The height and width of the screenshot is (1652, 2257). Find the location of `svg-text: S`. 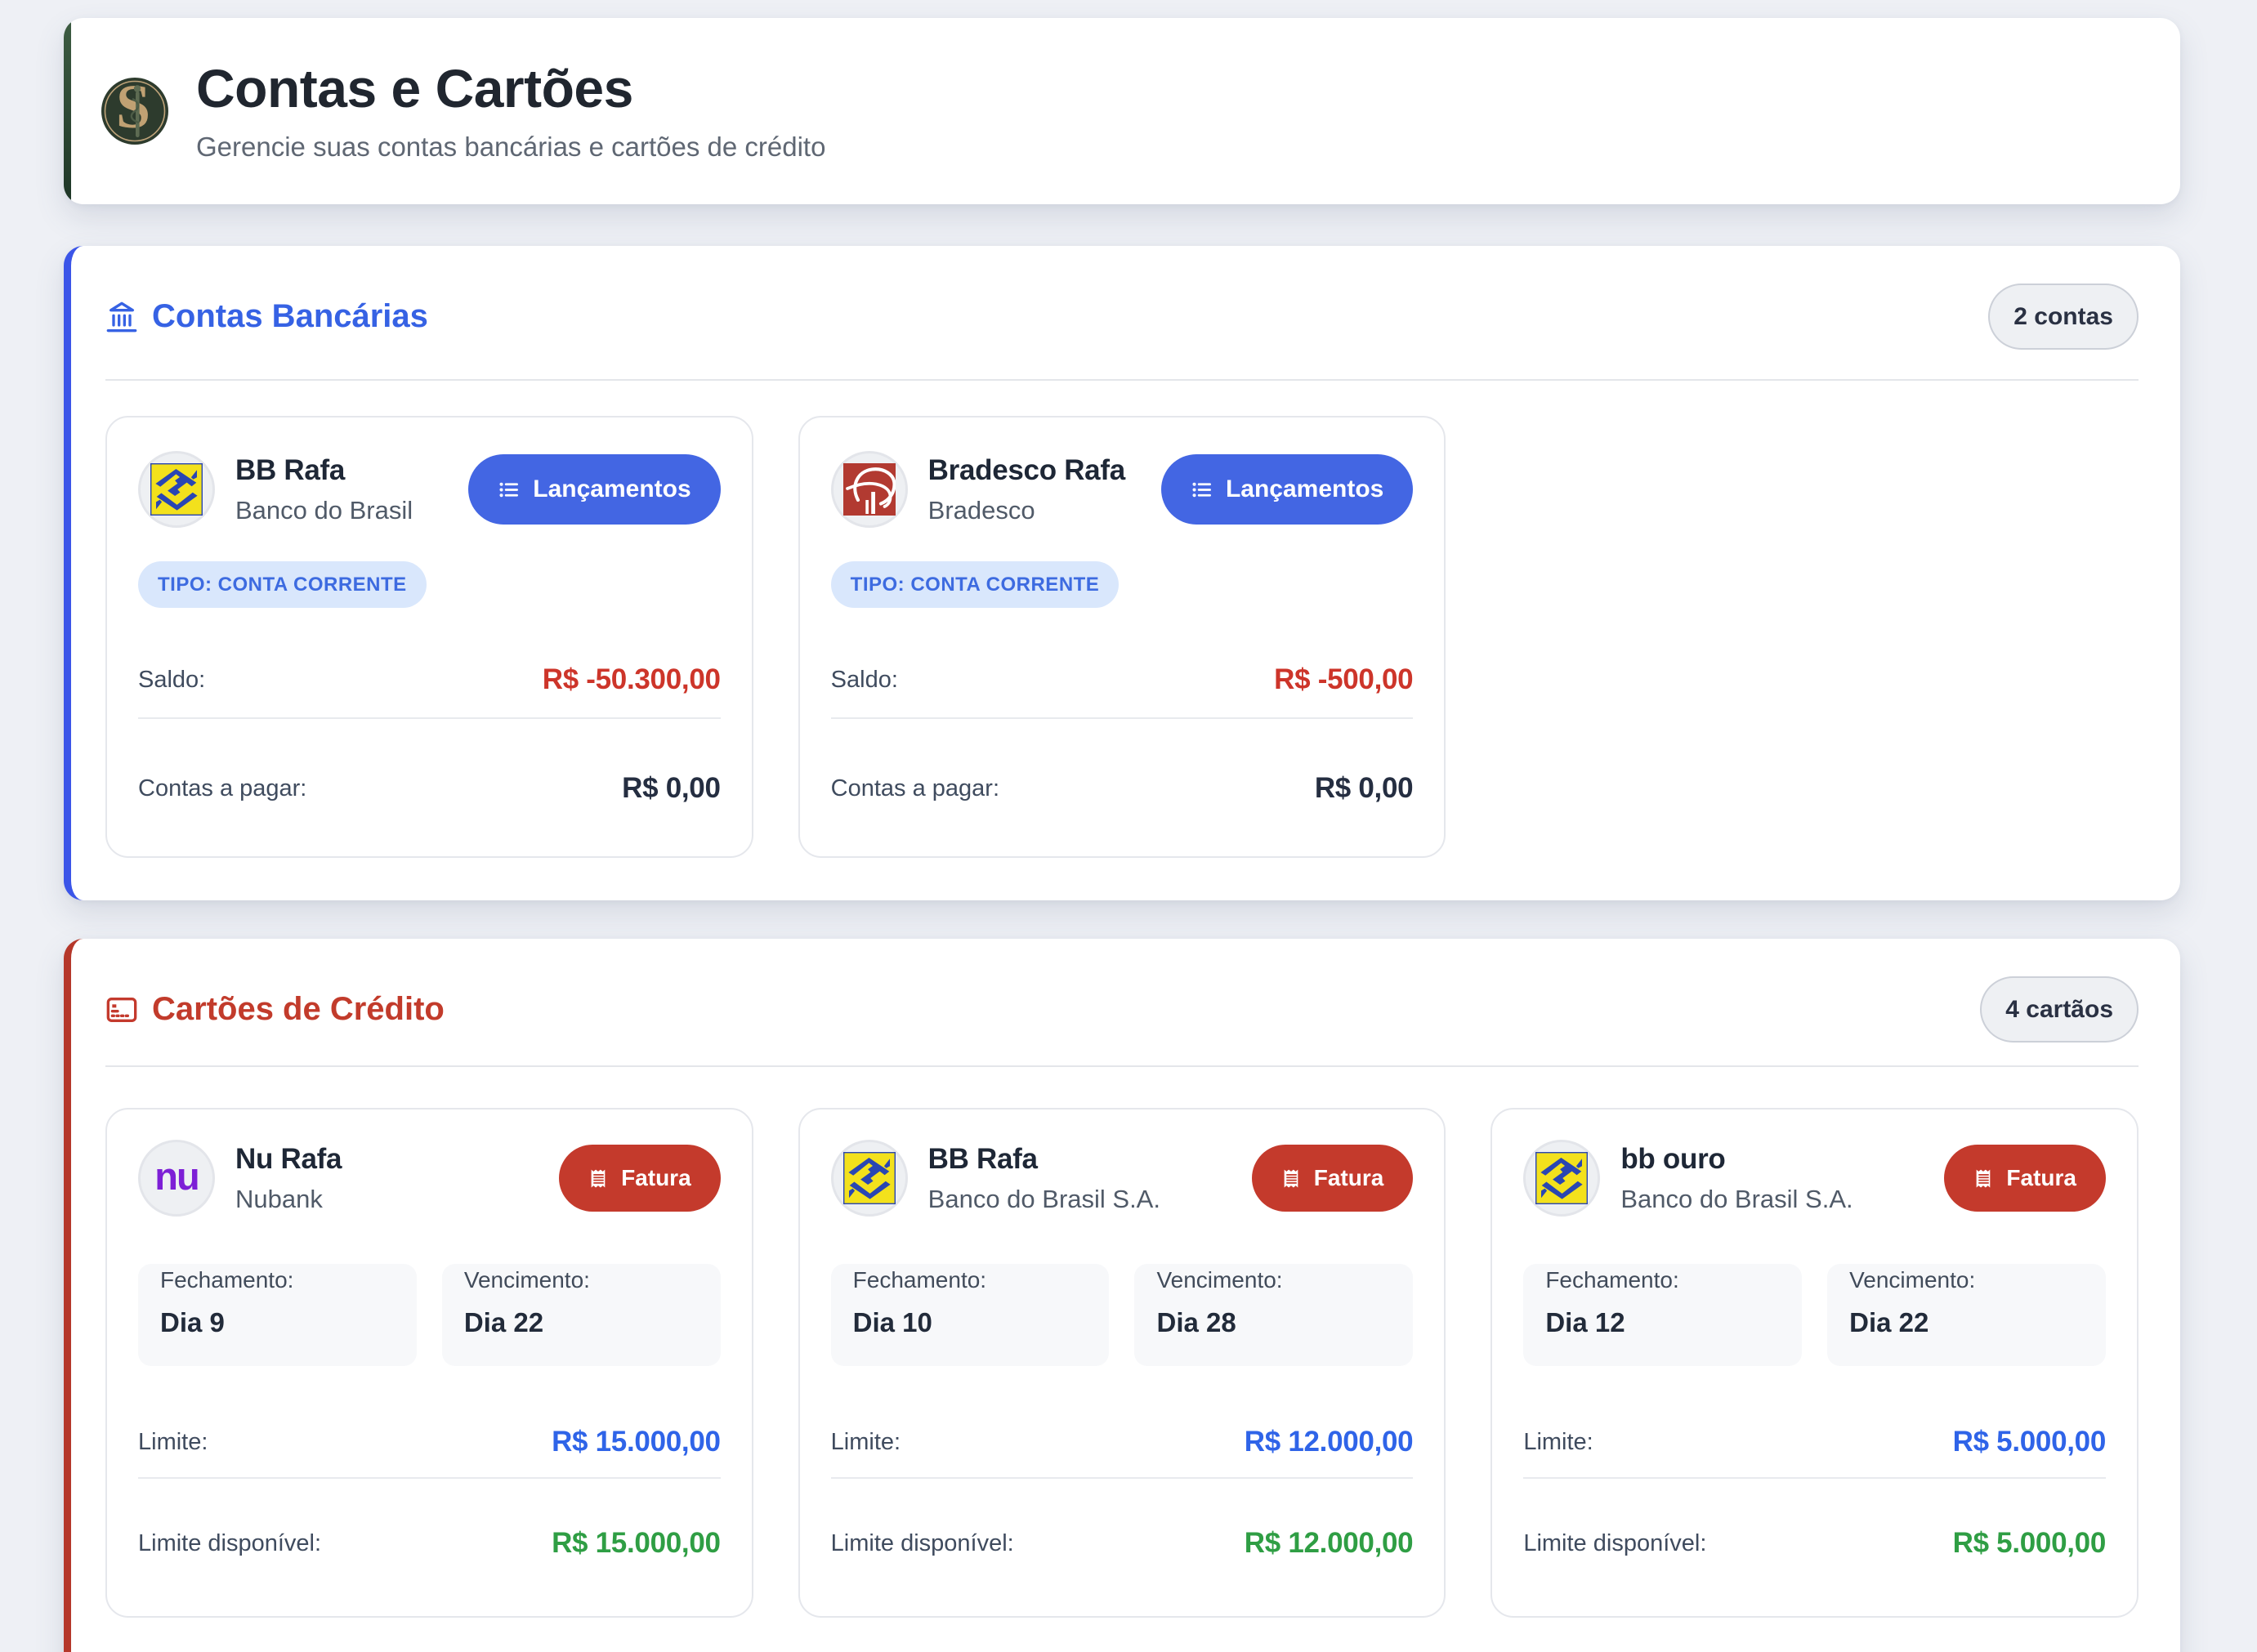

svg-text: S is located at coordinates (133, 109).